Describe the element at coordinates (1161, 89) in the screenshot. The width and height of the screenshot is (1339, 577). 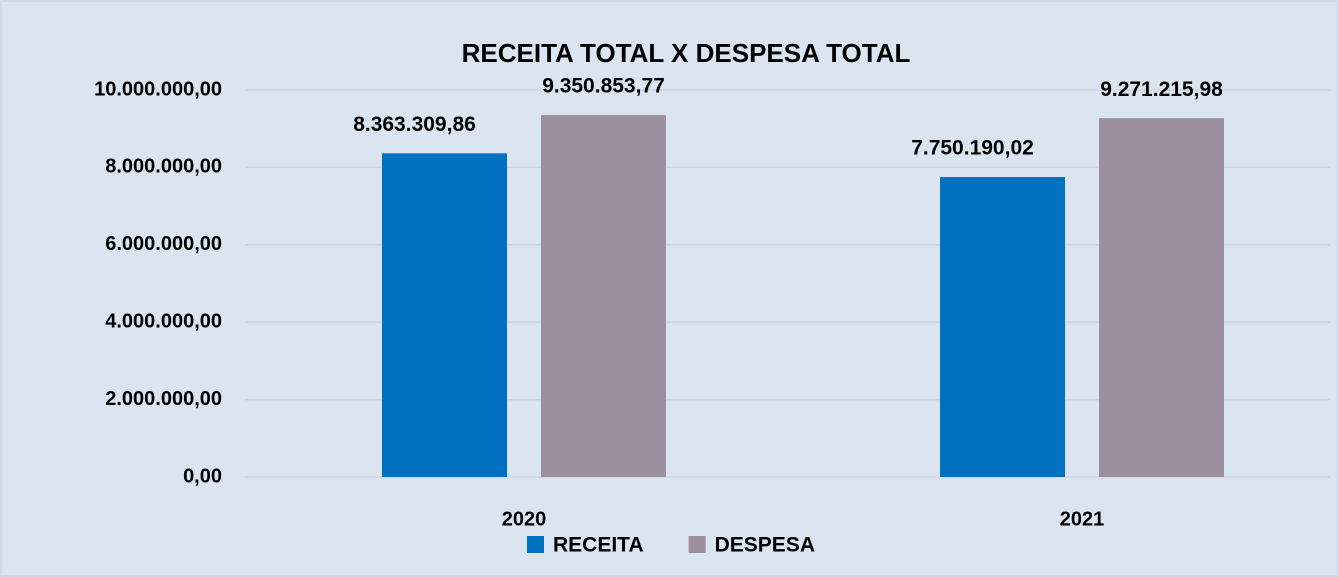
I see `value-label: 9.271.215,98` at that location.